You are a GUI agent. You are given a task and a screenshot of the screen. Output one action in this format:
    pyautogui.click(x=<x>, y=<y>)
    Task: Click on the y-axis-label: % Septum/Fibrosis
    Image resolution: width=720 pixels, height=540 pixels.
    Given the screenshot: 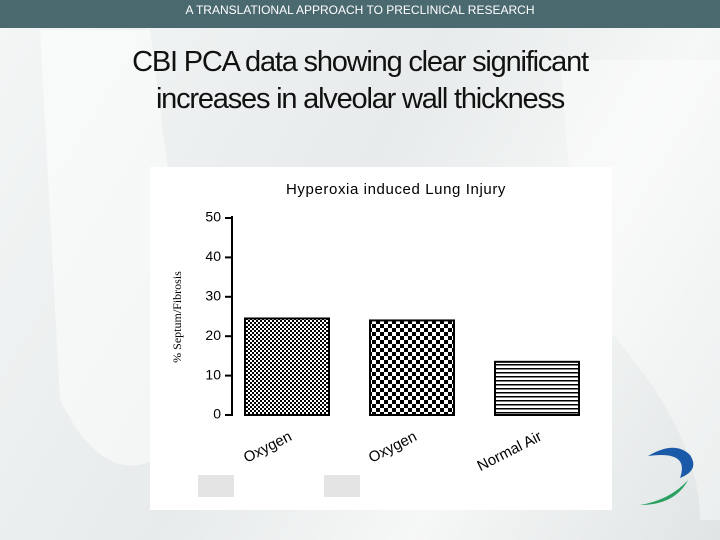 What is the action you would take?
    pyautogui.click(x=177, y=317)
    